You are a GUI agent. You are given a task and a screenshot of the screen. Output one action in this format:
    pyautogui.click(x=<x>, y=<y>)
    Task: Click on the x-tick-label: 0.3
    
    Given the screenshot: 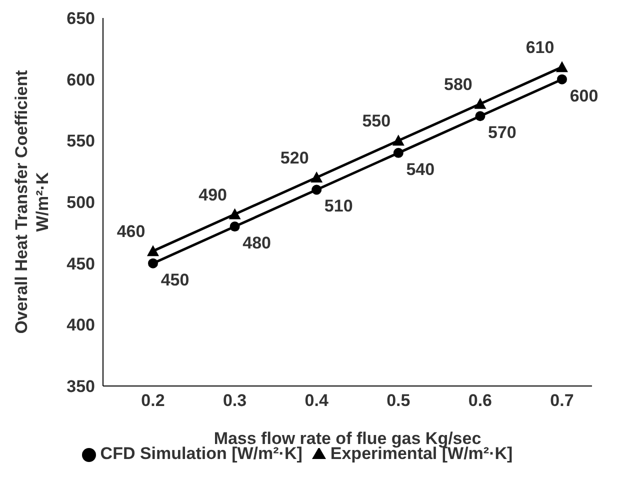 What is the action you would take?
    pyautogui.click(x=234, y=400)
    